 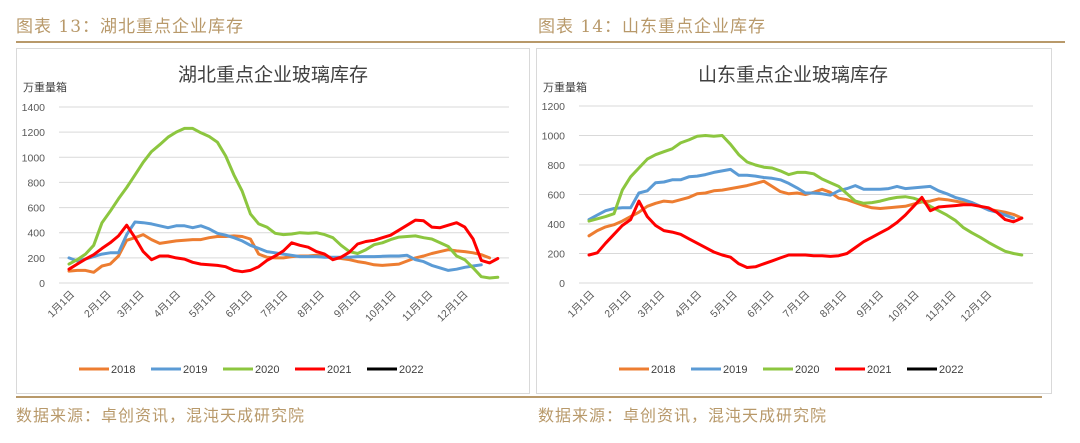 I want to click on right-data-source: 数据来源：卓创资讯，混沌天成研究院, so click(x=683, y=415).